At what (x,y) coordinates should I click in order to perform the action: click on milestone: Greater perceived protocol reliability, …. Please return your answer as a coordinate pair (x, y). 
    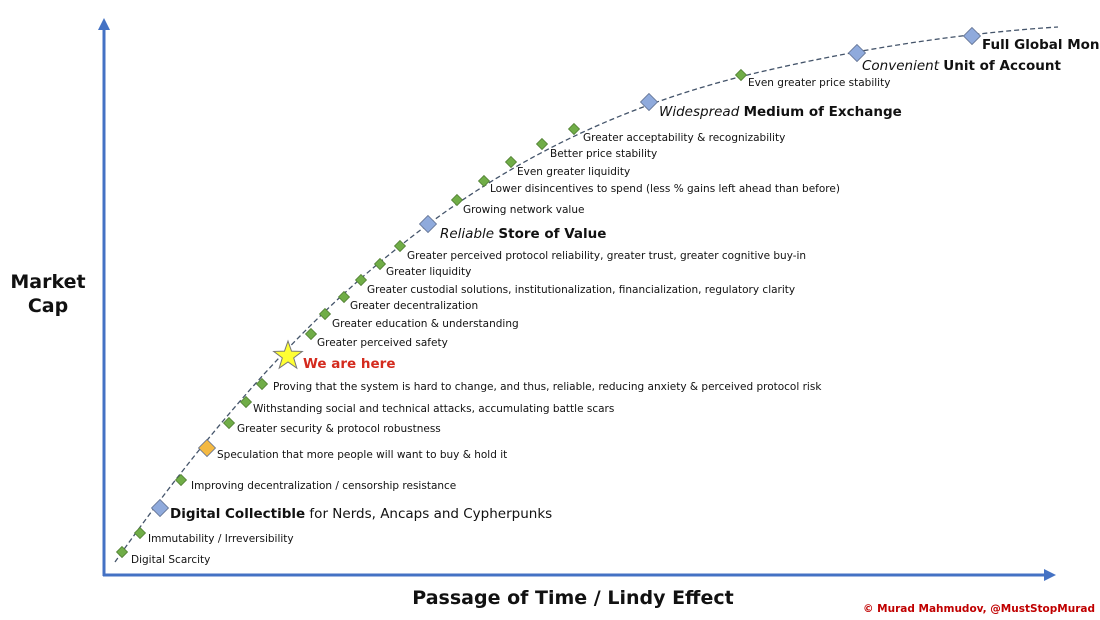
    Looking at the image, I should click on (599, 250).